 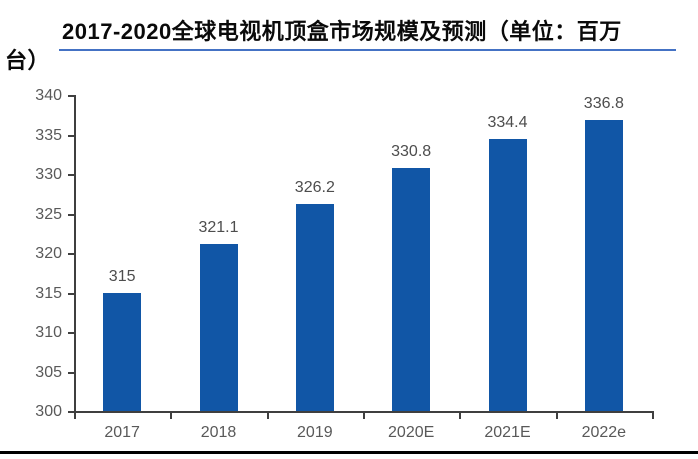 I want to click on y-tick-label: 335, so click(x=48, y=135).